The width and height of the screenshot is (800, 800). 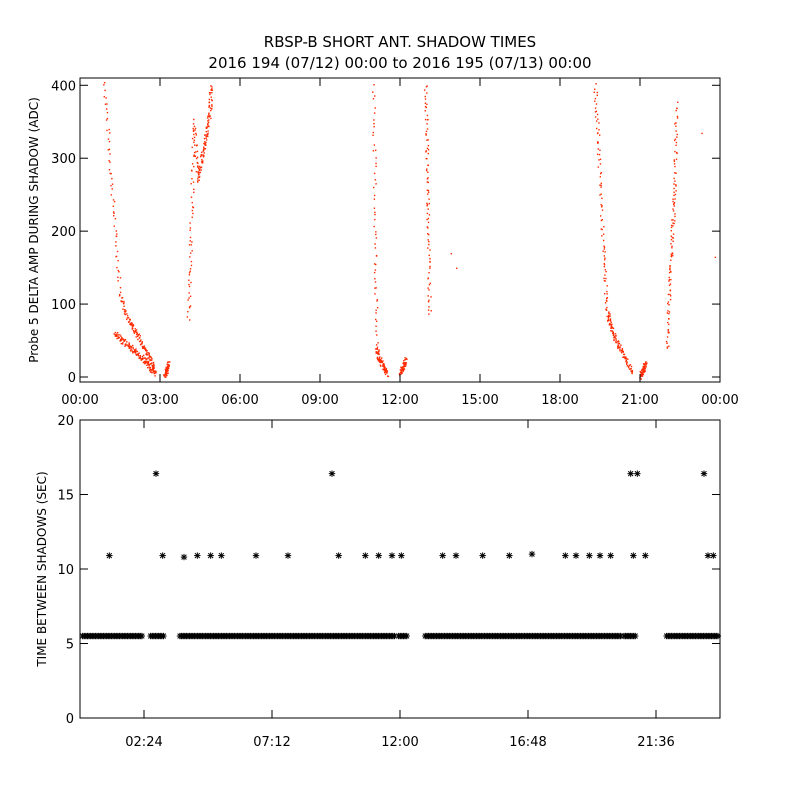 I want to click on top-y-tick-label: 400, so click(x=63, y=86).